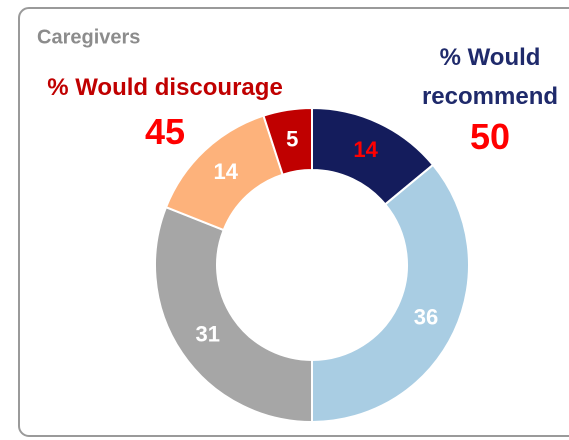 This screenshot has height=440, width=569. I want to click on annotation-value: 45, so click(165, 131).